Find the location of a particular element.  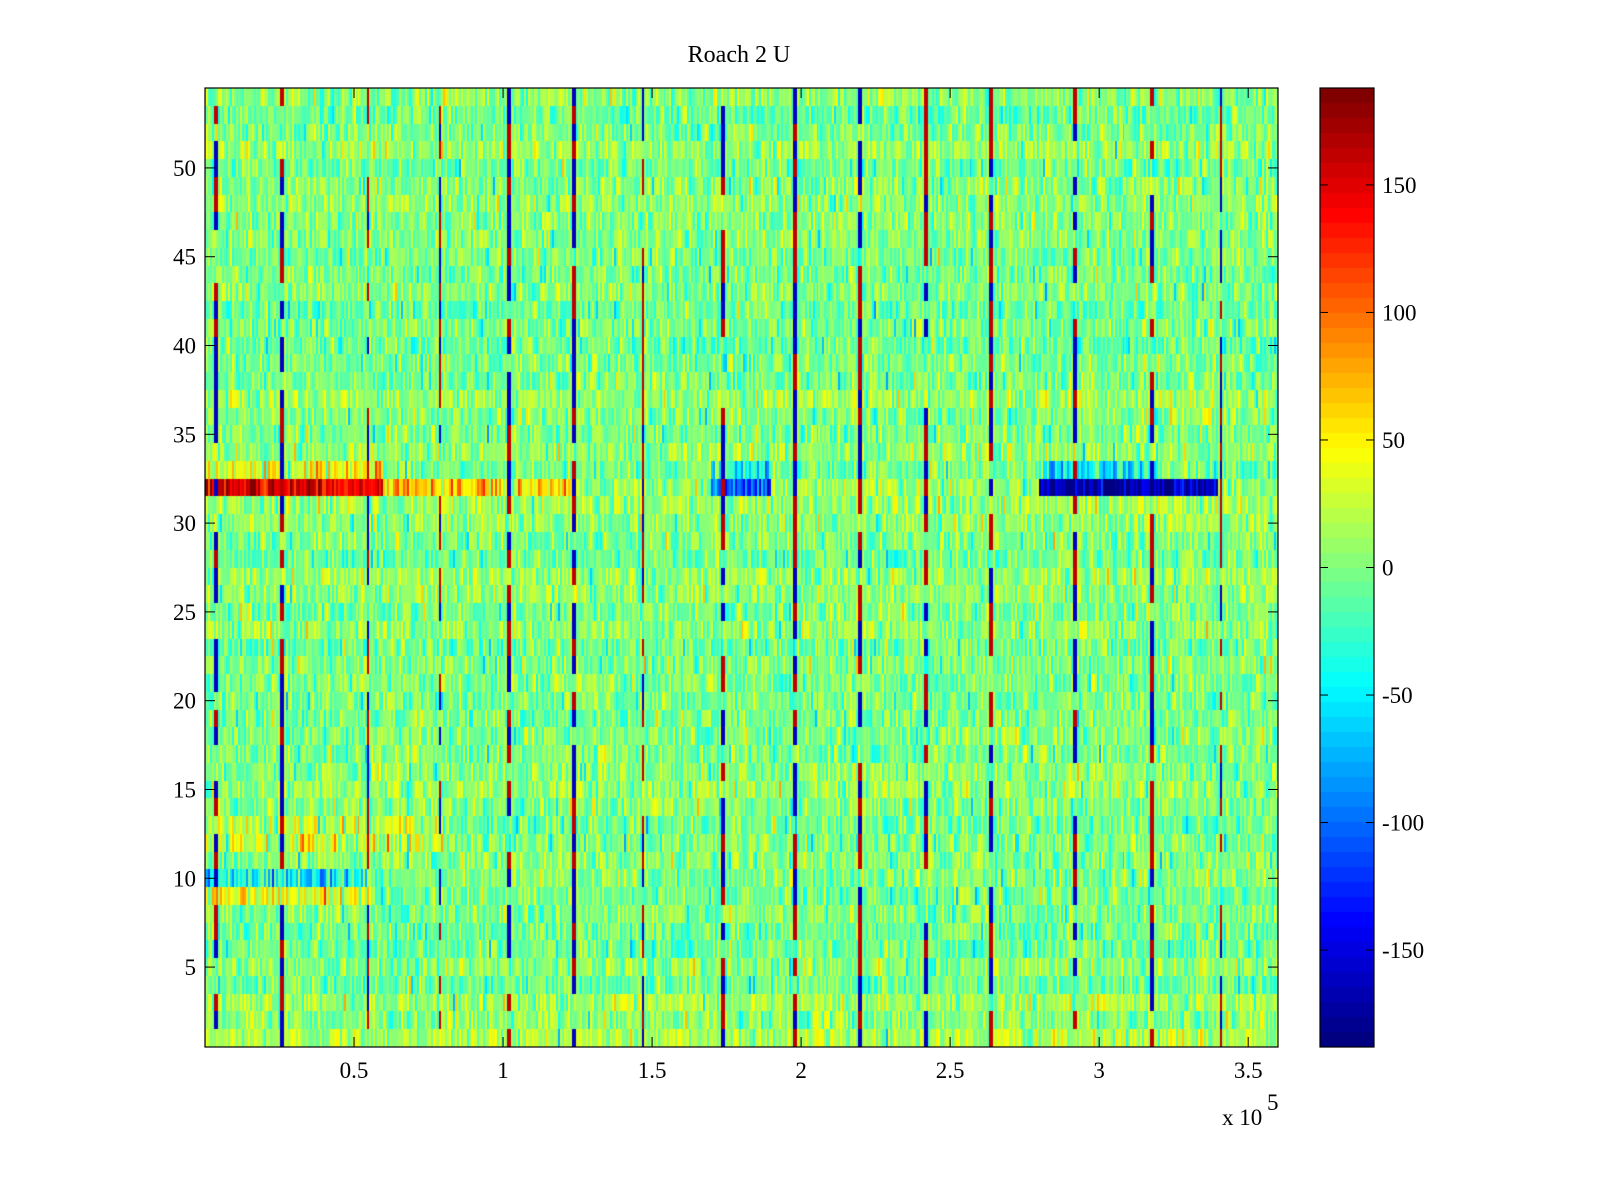

x-exponent-superscript: 5 is located at coordinates (1273, 1102).